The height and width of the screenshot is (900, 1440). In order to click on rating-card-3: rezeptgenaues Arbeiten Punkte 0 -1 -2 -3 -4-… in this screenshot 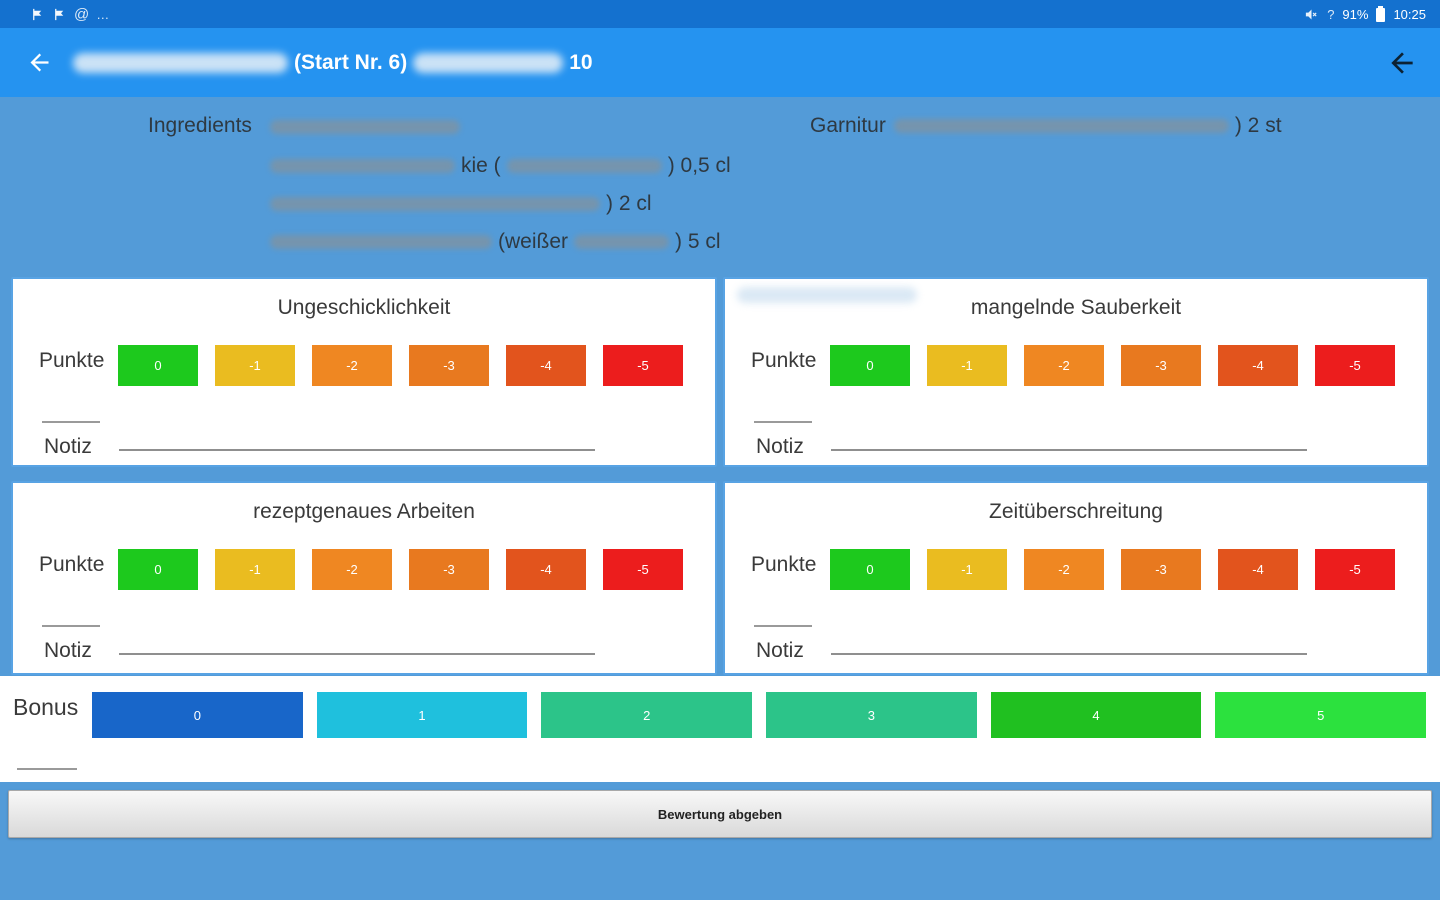, I will do `click(364, 578)`.